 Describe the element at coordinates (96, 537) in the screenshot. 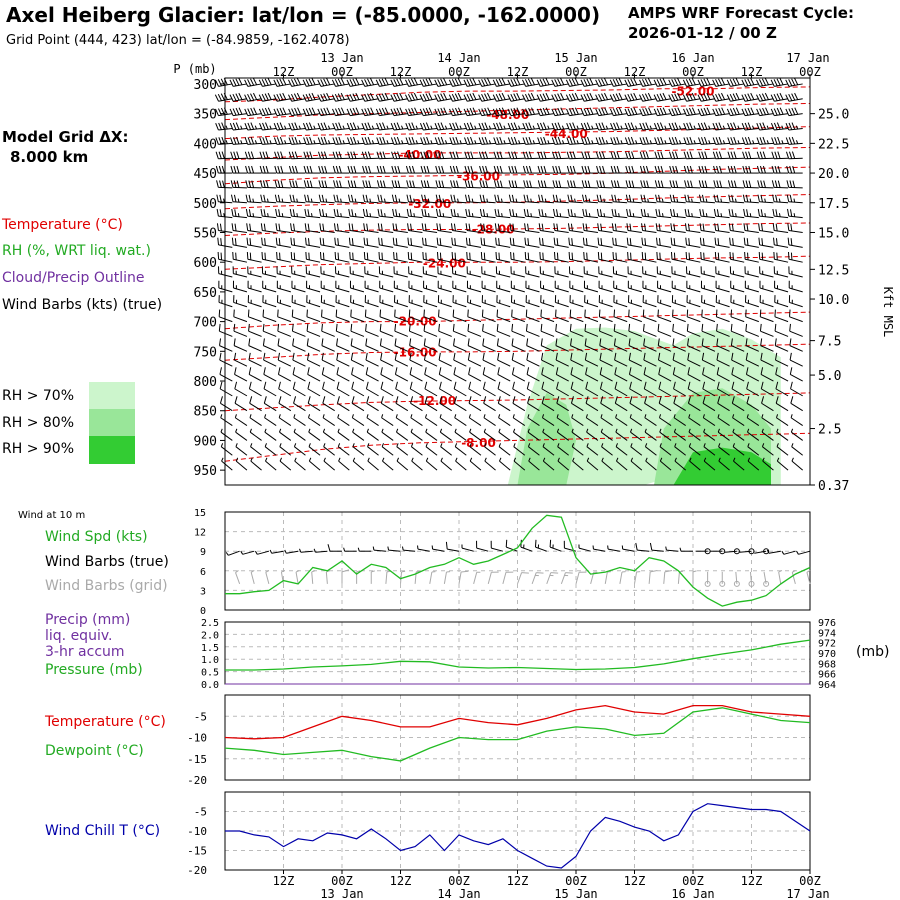

I see `wind-speed-label: Wind Spd (kts)` at that location.